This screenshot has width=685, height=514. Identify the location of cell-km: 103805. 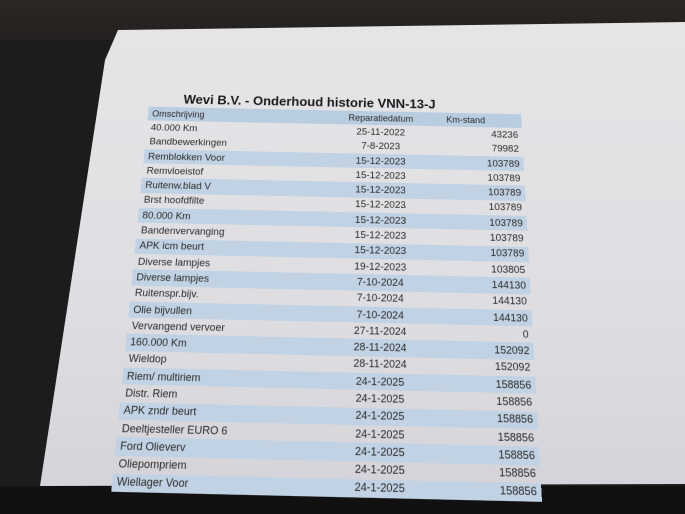
(508, 270).